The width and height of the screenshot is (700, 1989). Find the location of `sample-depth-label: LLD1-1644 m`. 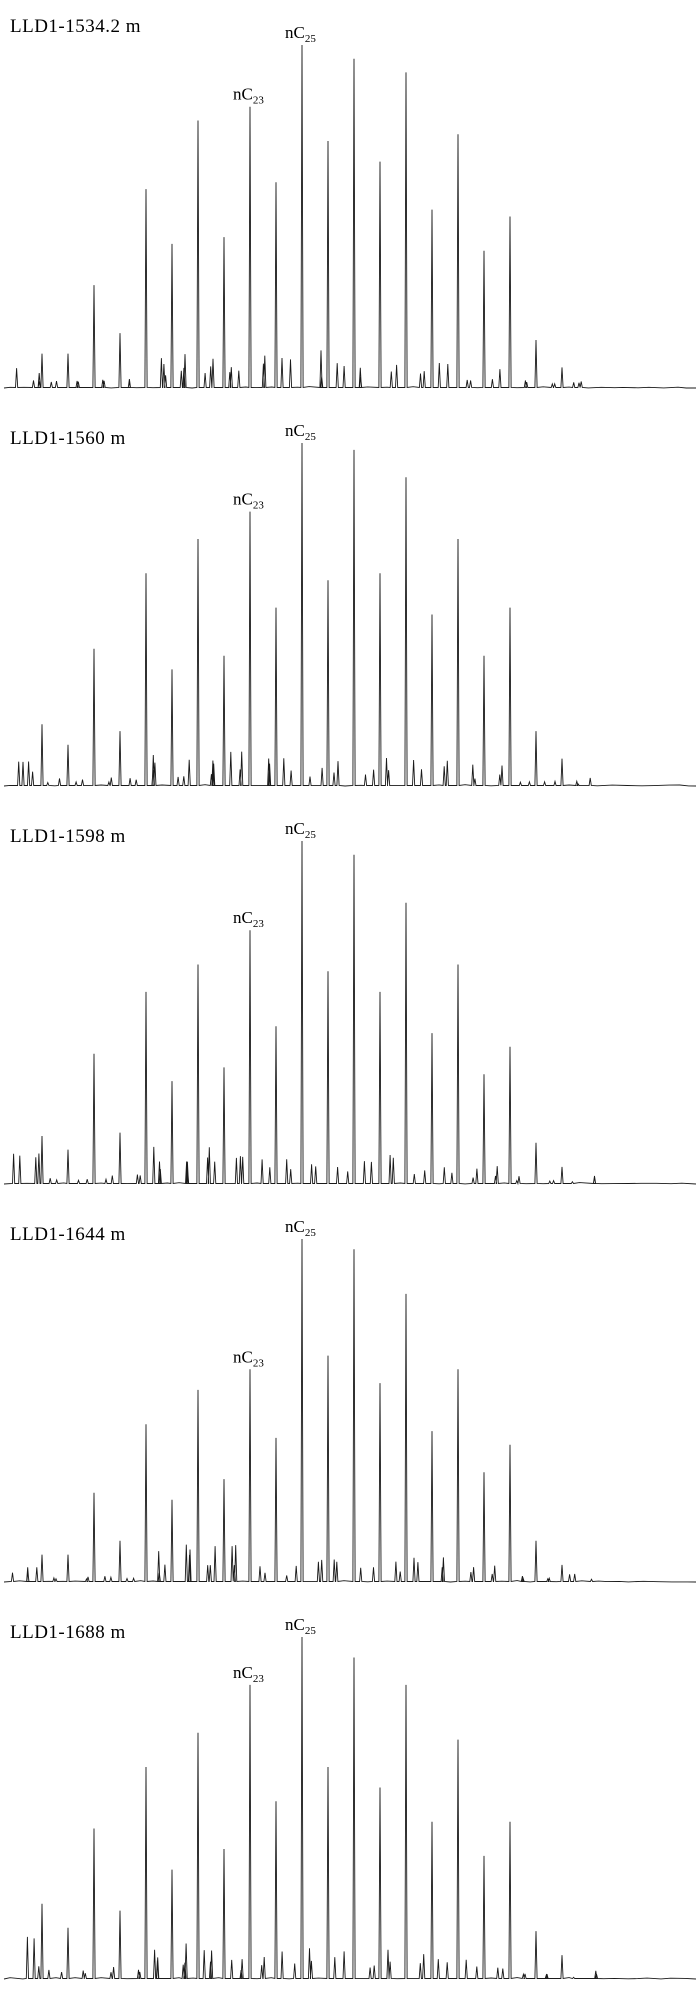

sample-depth-label: LLD1-1644 m is located at coordinates (68, 1234).